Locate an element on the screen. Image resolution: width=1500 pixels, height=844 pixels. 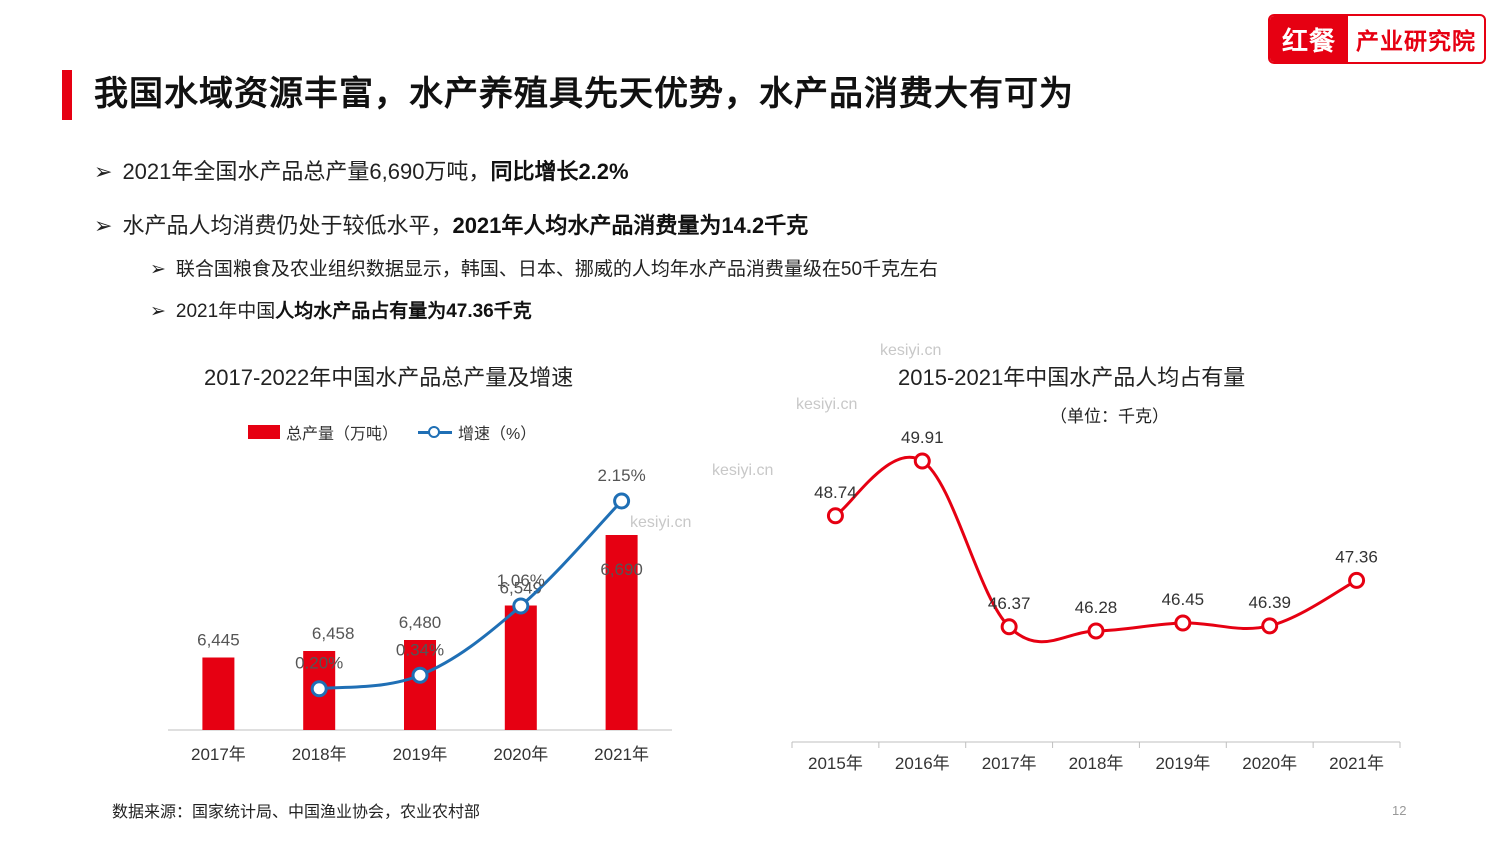
chart2-x-tick-label: 2018年 is located at coordinates (1096, 763).